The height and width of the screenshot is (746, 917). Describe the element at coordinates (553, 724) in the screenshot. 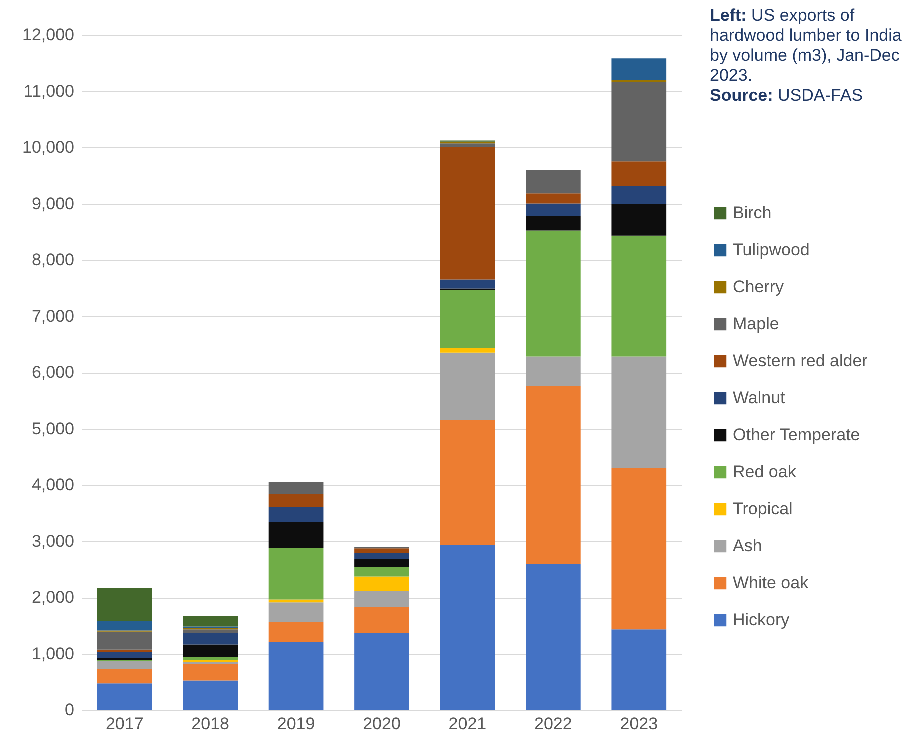

I see `x-tick-label: 2022` at that location.